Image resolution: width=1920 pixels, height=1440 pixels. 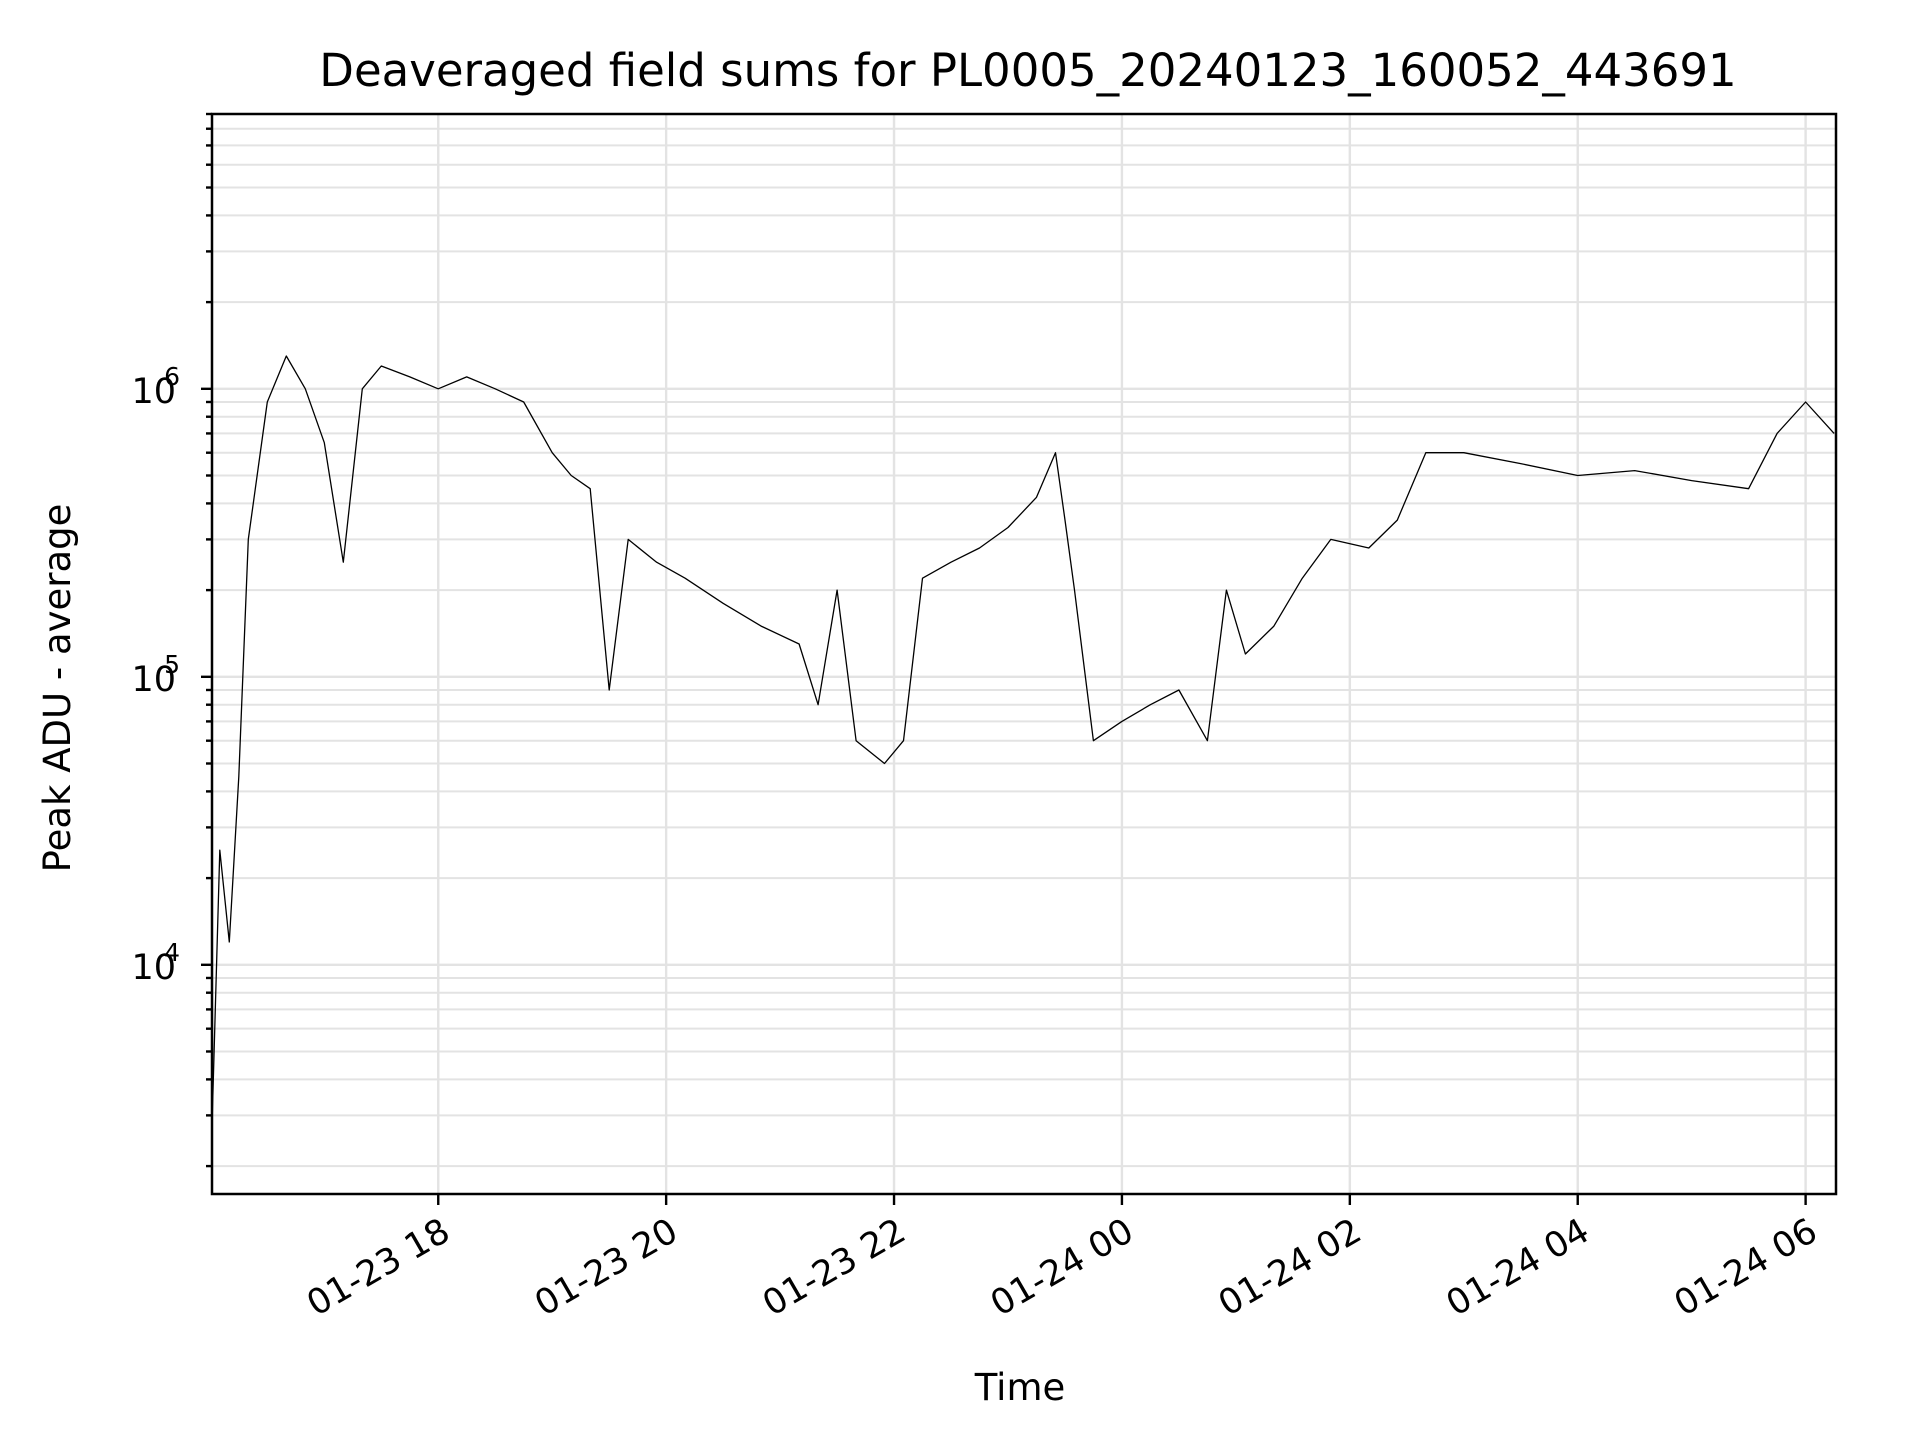 What do you see at coordinates (57, 688) in the screenshot?
I see `y-axis-label: Peak ADU - average` at bounding box center [57, 688].